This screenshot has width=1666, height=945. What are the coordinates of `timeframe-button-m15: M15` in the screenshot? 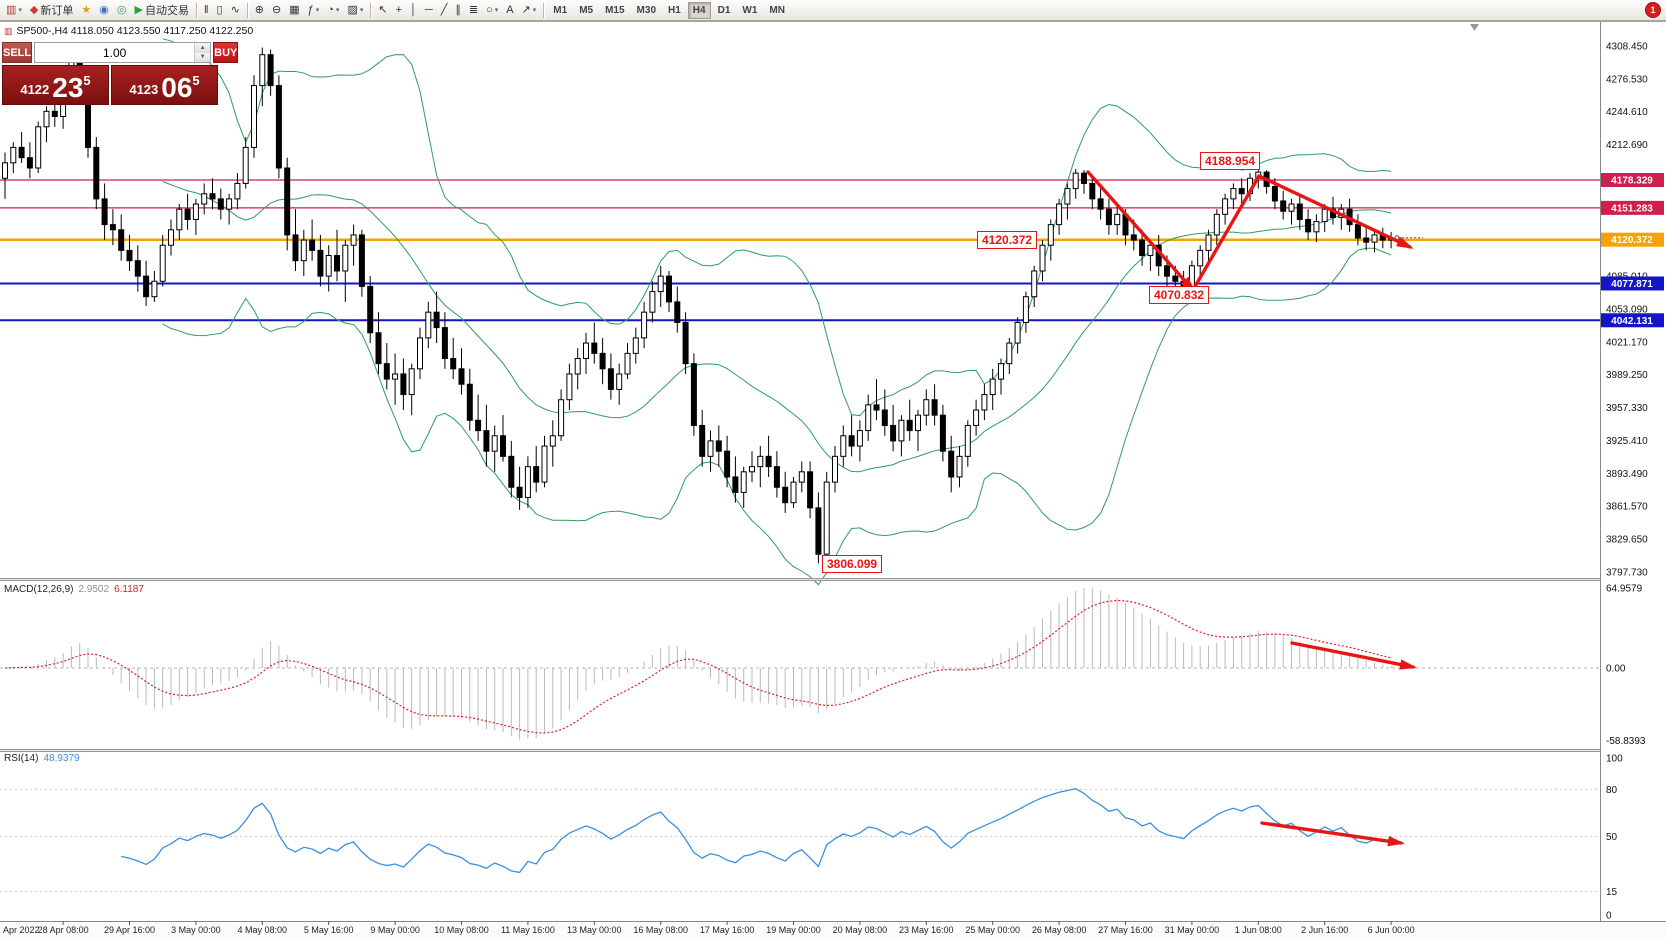 It's located at (615, 10).